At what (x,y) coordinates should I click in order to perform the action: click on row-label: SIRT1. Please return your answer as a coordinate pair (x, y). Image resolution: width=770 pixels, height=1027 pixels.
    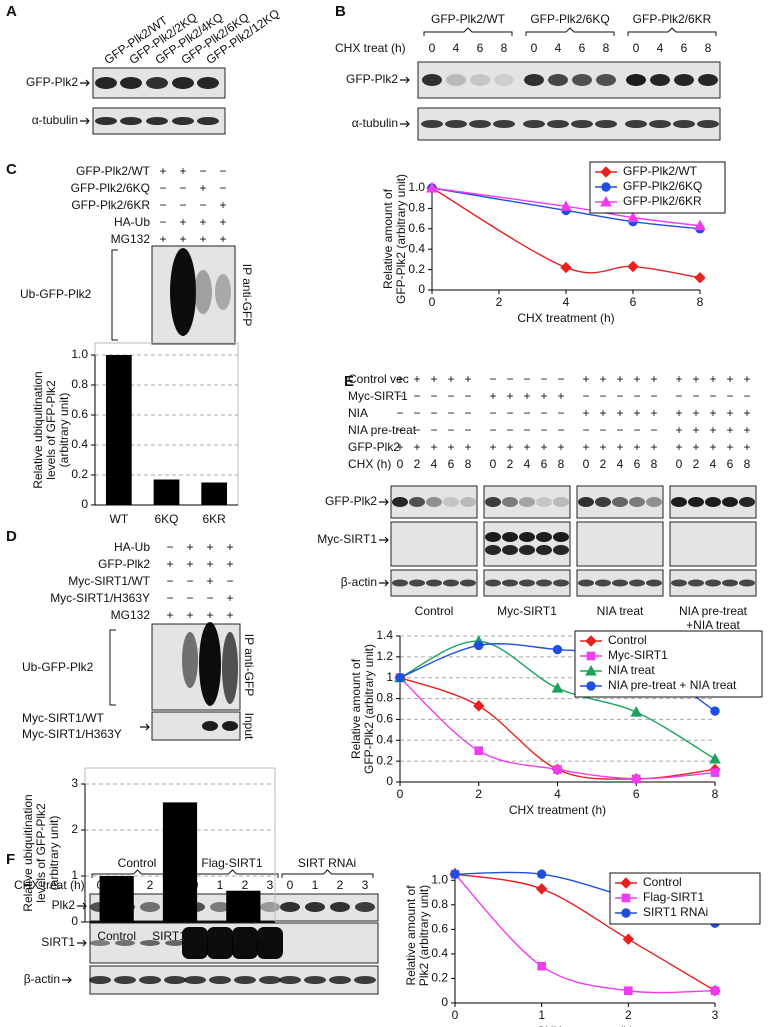
    Looking at the image, I should click on (58, 942).